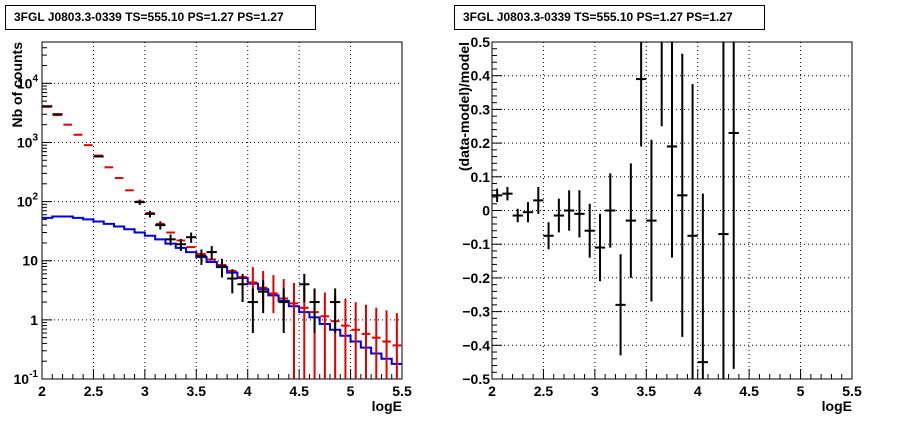 The height and width of the screenshot is (421, 898). I want to click on right-y-tick-label: 0.2, so click(481, 143).